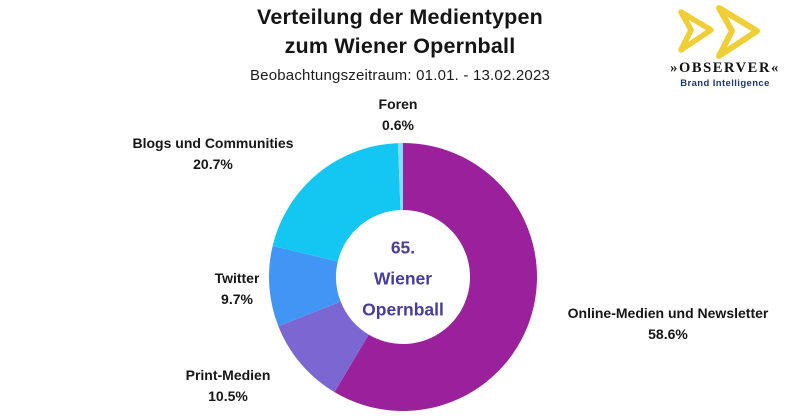 The image size is (800, 418). Describe the element at coordinates (668, 324) in the screenshot. I see `slice-label-online-medien: Online-Medien und Newsletter 58.6%` at that location.